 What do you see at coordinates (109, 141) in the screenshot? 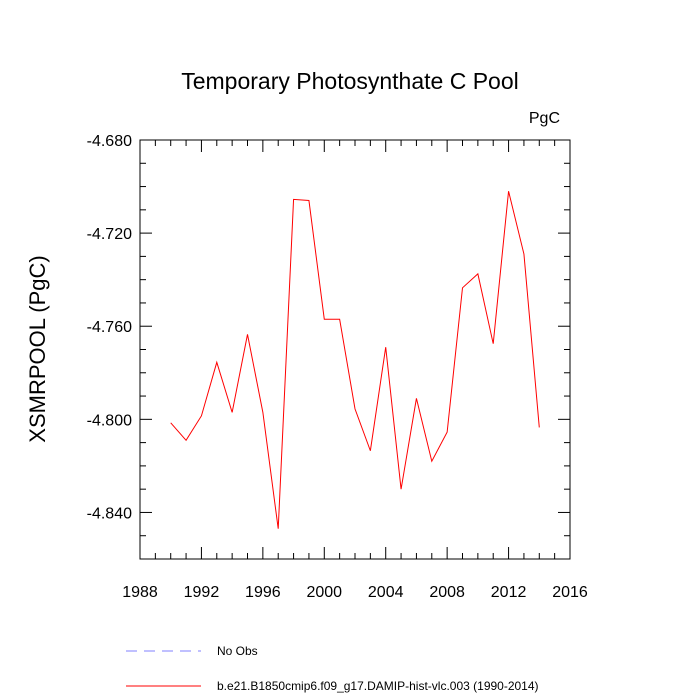
I see `y-tick-label: -4.680` at bounding box center [109, 141].